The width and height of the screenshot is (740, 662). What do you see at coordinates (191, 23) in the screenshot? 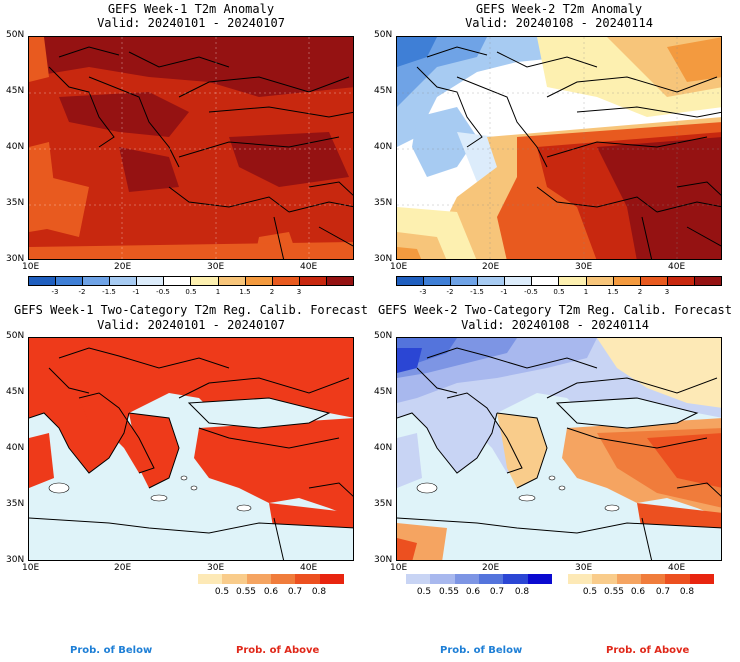
I see `panel-valid-week1-anomaly: Valid: 20240101 - 20240107` at bounding box center [191, 23].